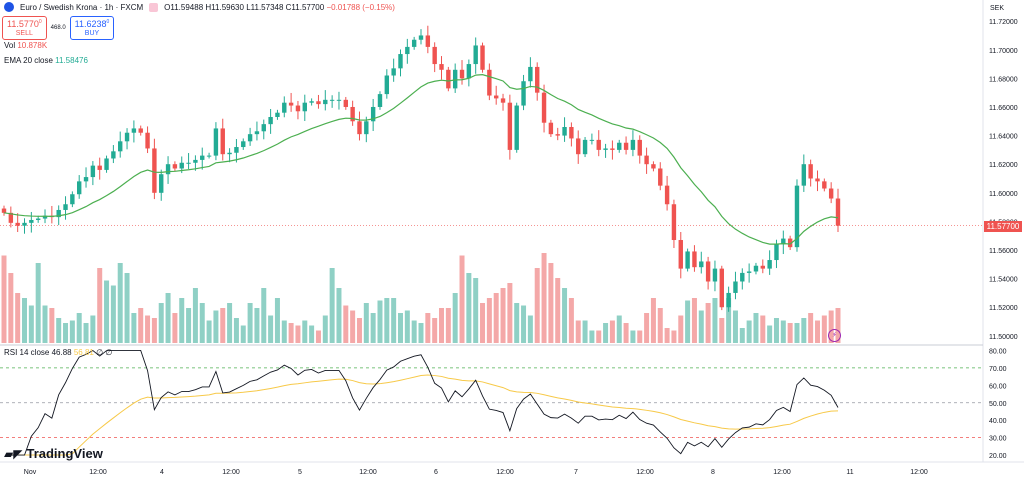 This screenshot has width=1024, height=481. I want to click on time-tick-label: Nov, so click(30, 472).